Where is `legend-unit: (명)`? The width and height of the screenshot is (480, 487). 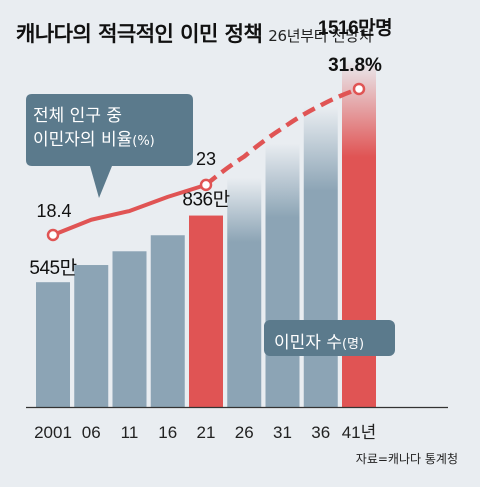 legend-unit: (명) is located at coordinates (353, 344).